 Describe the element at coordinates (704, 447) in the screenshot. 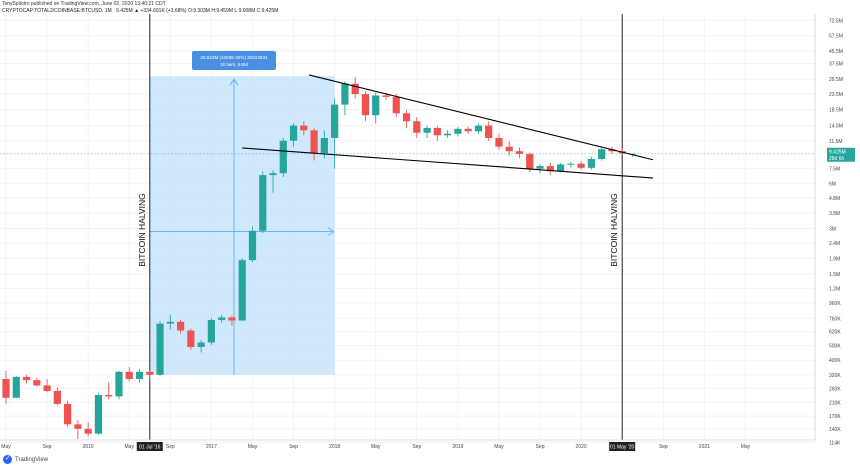

I see `time-tick-label: 2021` at that location.